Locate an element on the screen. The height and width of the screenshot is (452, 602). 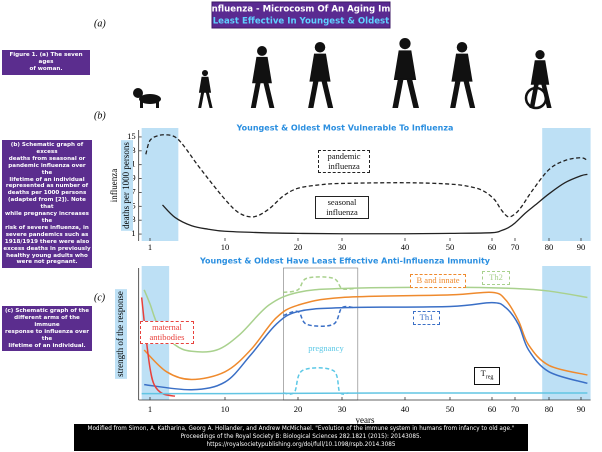
y-axis-label: influenza is located at coordinates (114, 185).